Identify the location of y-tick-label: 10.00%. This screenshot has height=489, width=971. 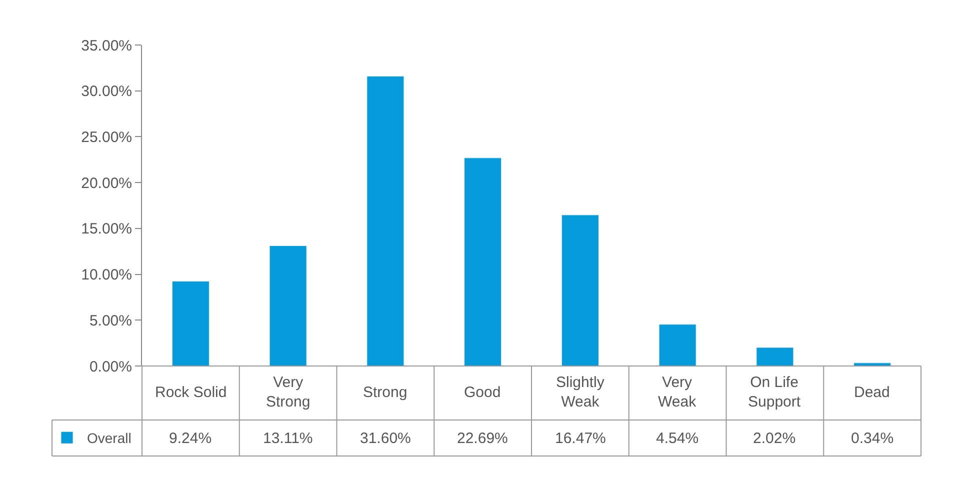
(106, 275).